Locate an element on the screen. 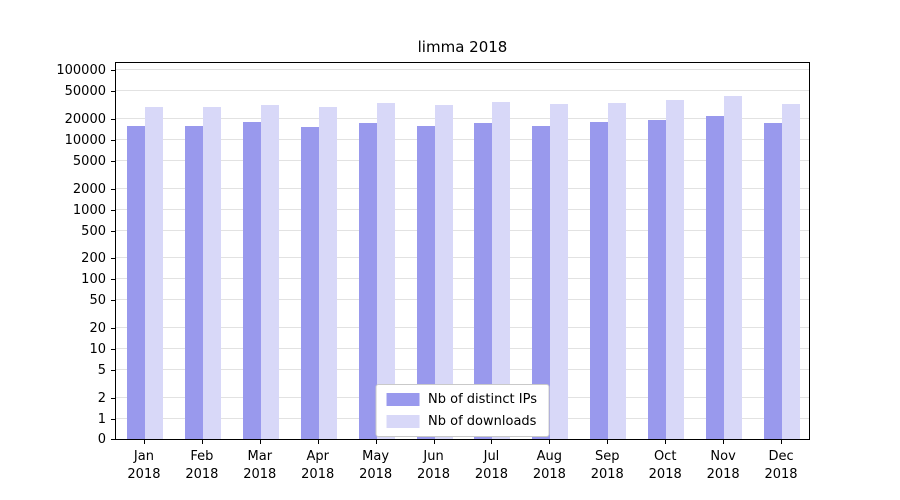  y-tick-label: 50000 is located at coordinates (85, 91).